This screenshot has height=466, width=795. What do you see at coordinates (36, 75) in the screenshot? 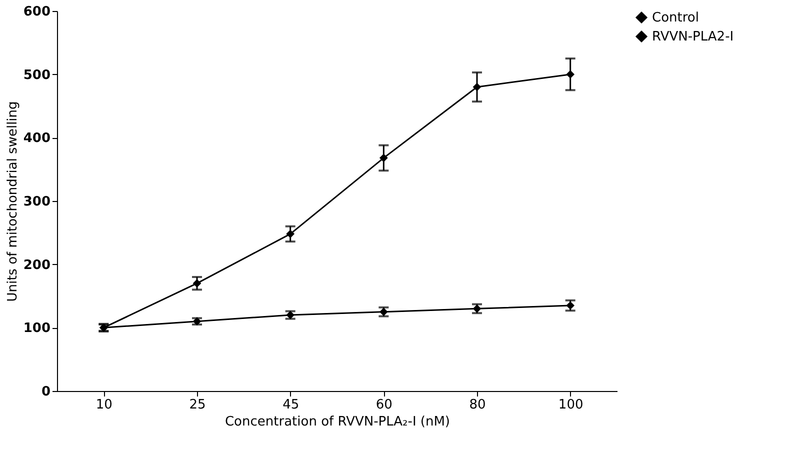
I see `y-tick-label: 500` at bounding box center [36, 75].